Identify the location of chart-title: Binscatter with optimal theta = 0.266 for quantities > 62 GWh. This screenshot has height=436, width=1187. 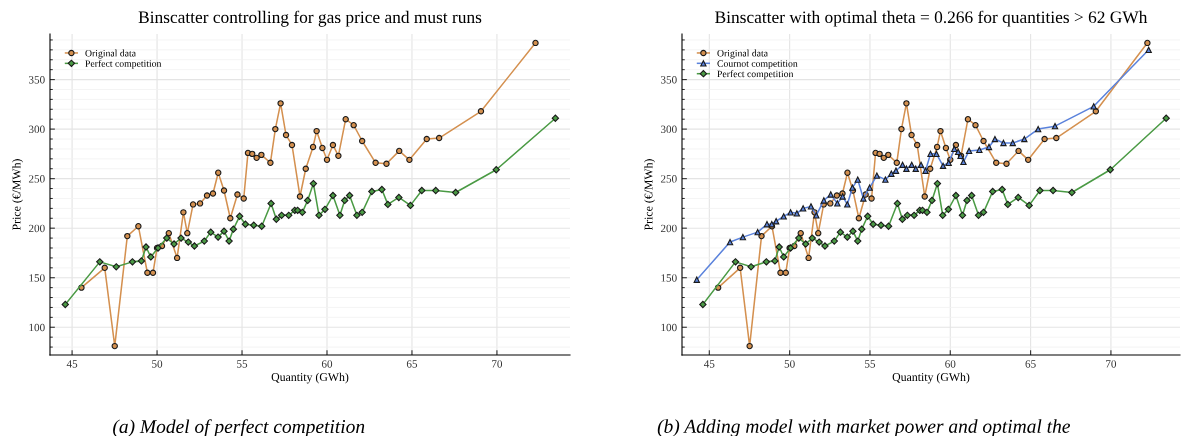
(931, 18).